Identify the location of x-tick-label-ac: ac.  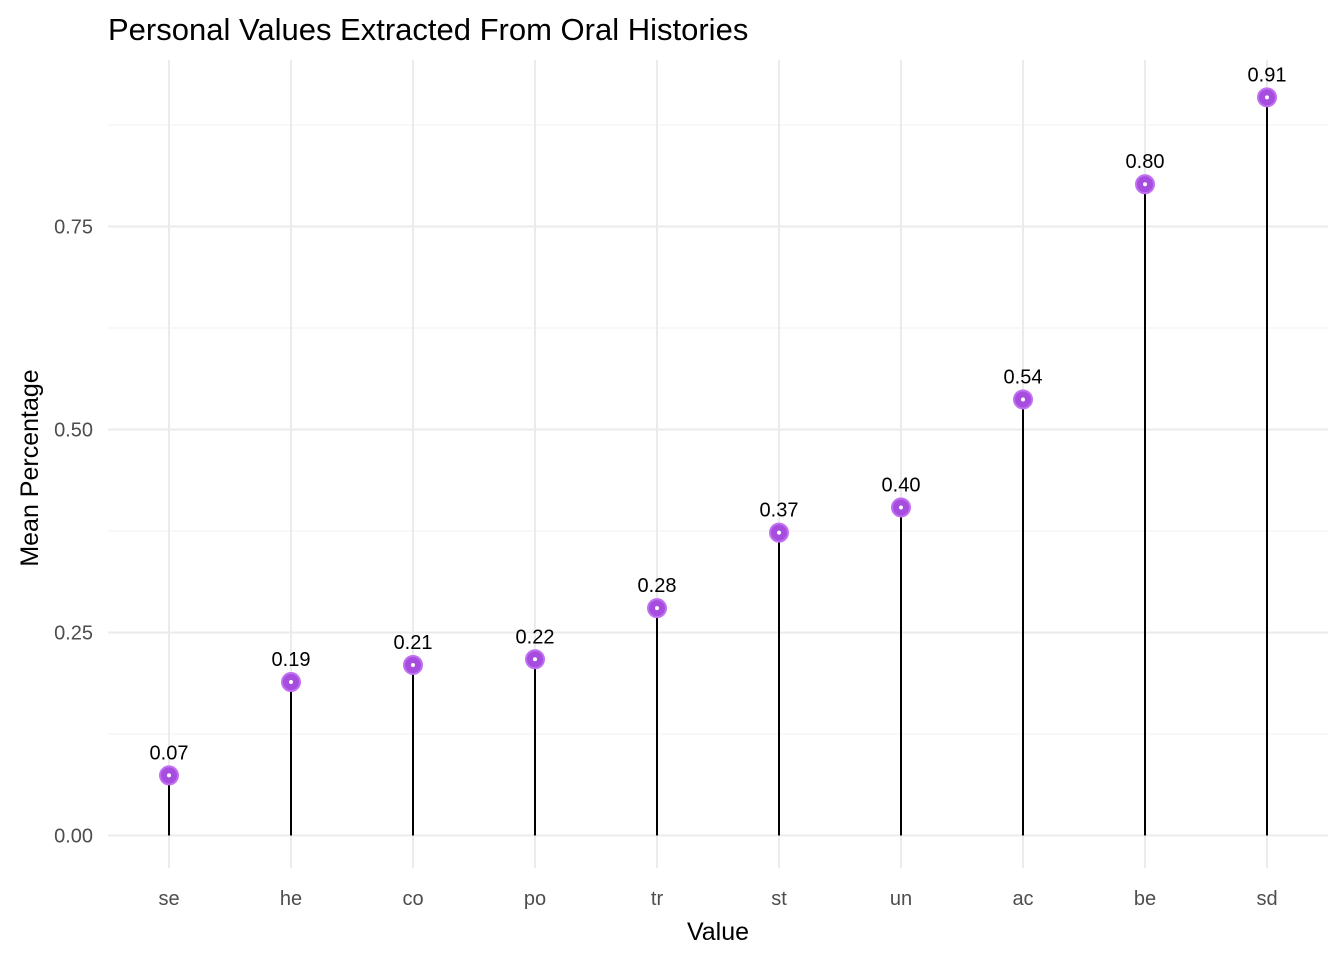
(1022, 899).